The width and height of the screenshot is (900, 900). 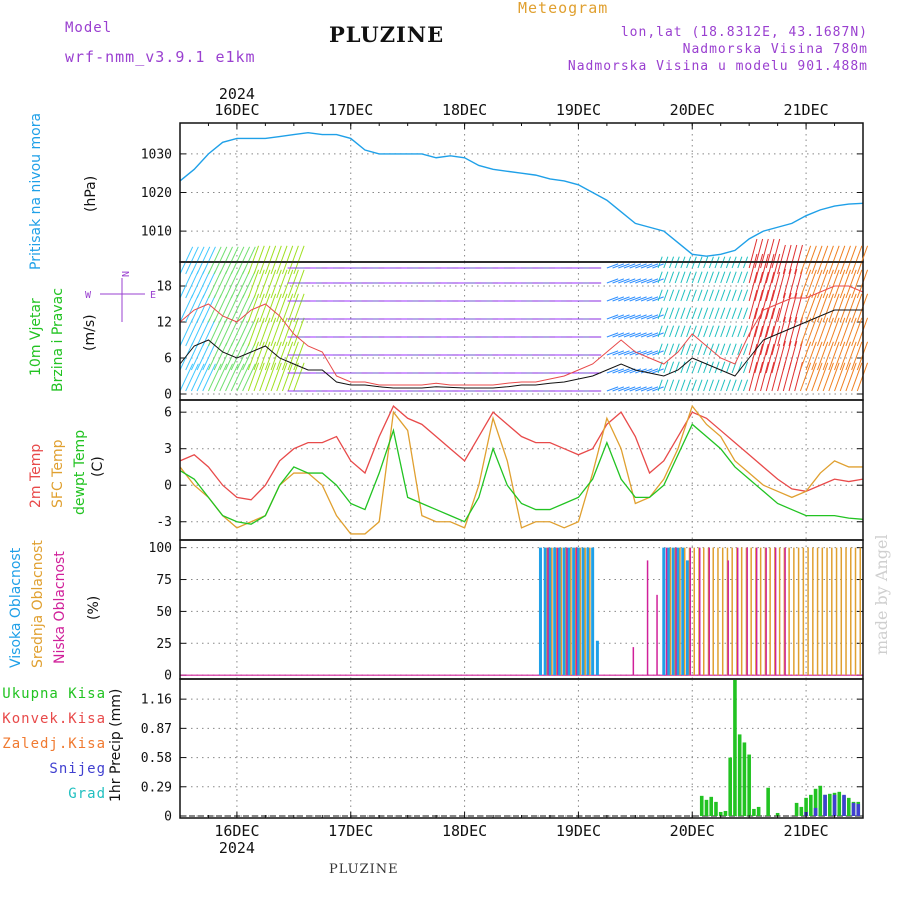 I want to click on y-tick-label: 75, so click(x=164, y=580).